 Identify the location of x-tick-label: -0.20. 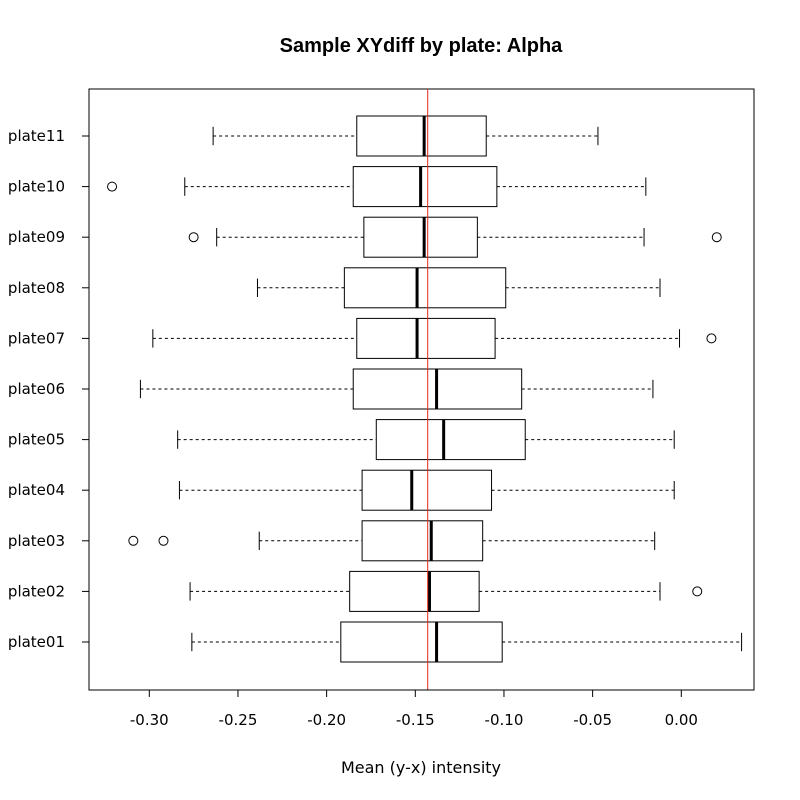
(326, 720).